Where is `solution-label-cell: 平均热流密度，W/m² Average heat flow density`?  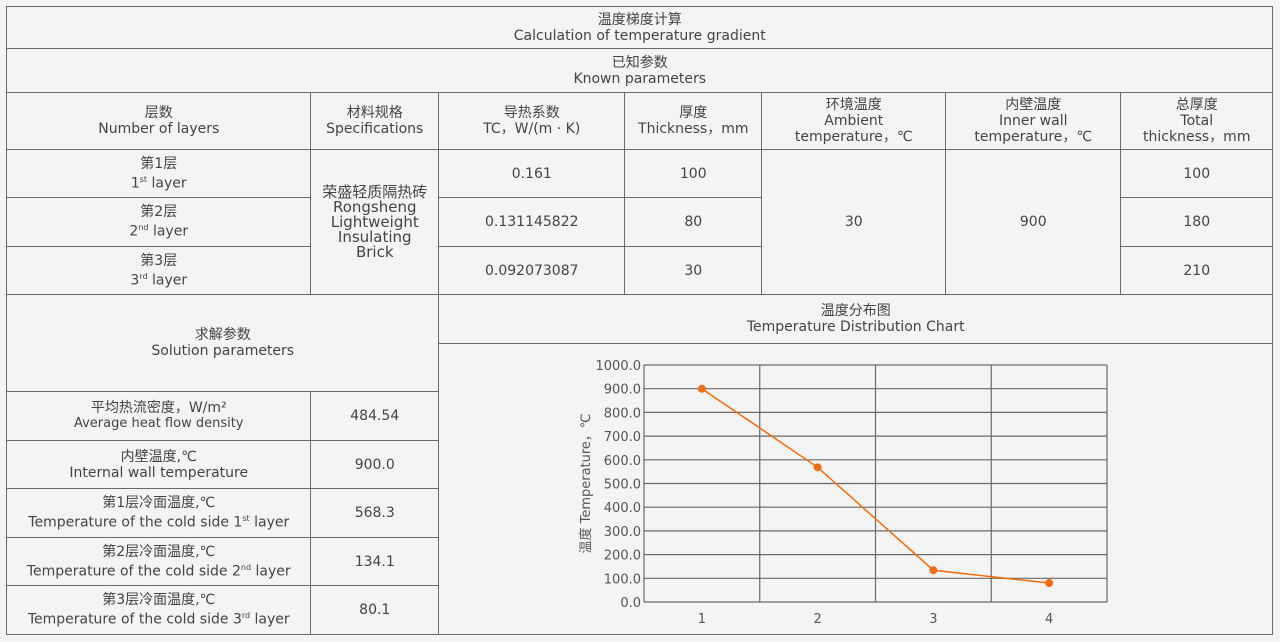
solution-label-cell: 平均热流密度，W/m² Average heat flow density is located at coordinates (159, 416).